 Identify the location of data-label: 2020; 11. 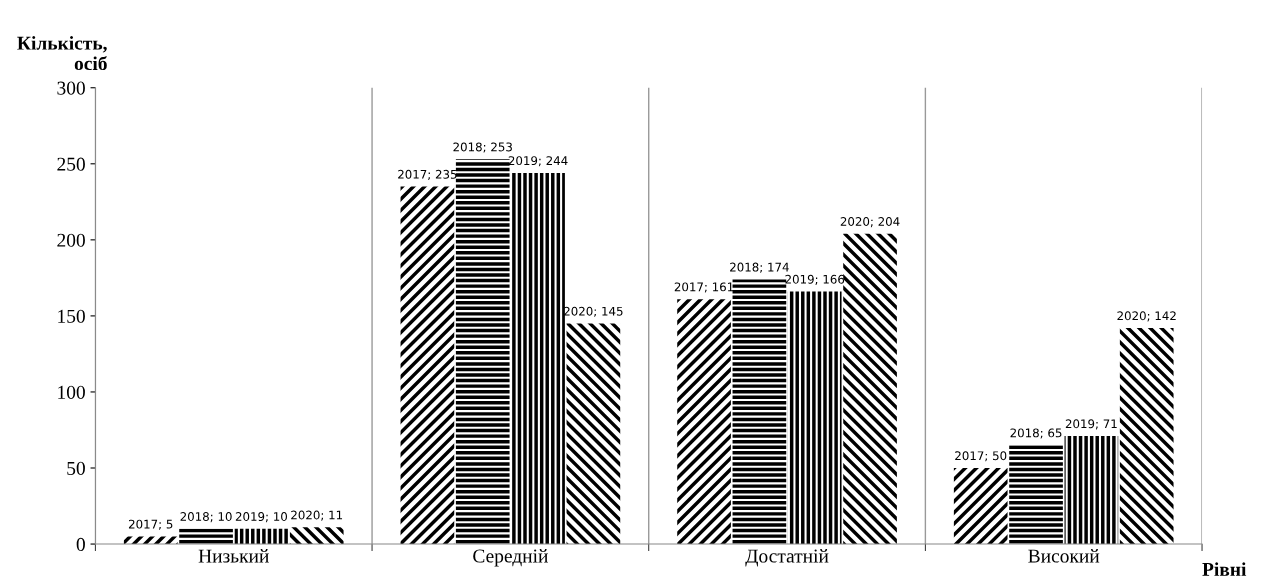
(317, 515).